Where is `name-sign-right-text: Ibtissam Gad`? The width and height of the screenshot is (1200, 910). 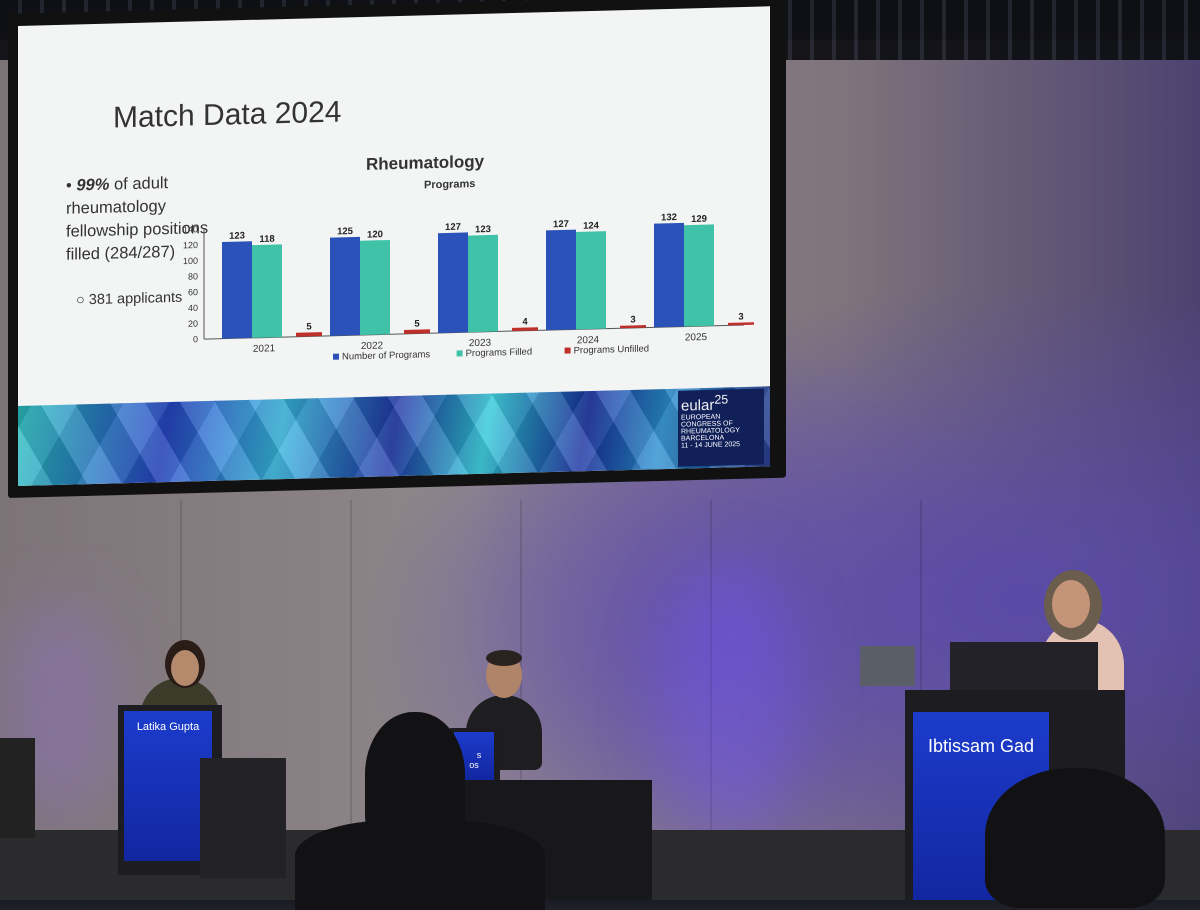 name-sign-right-text: Ibtissam Gad is located at coordinates (981, 746).